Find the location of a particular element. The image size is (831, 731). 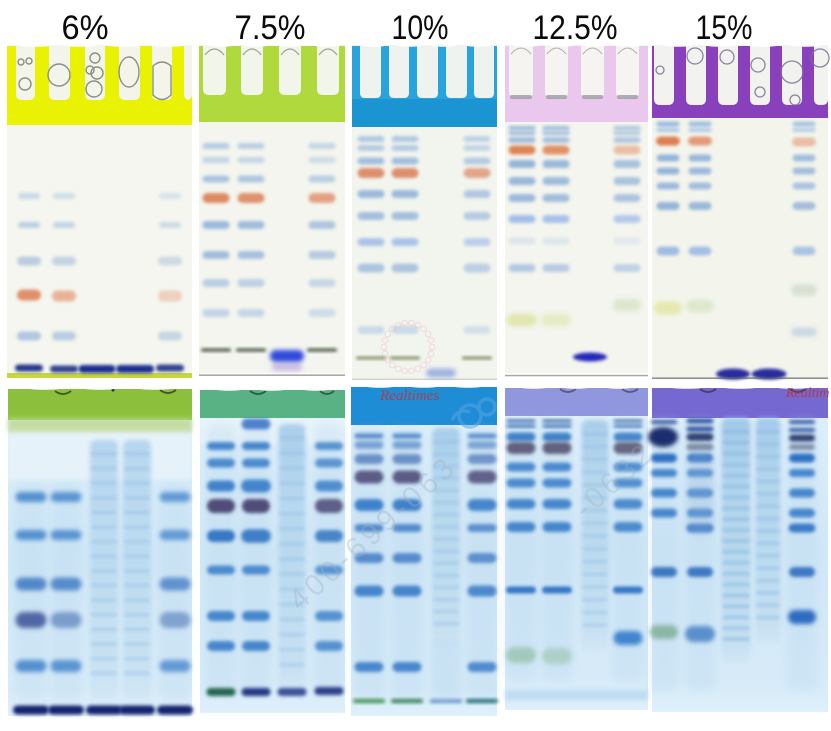

svg-text: 7.5% is located at coordinates (270, 28).